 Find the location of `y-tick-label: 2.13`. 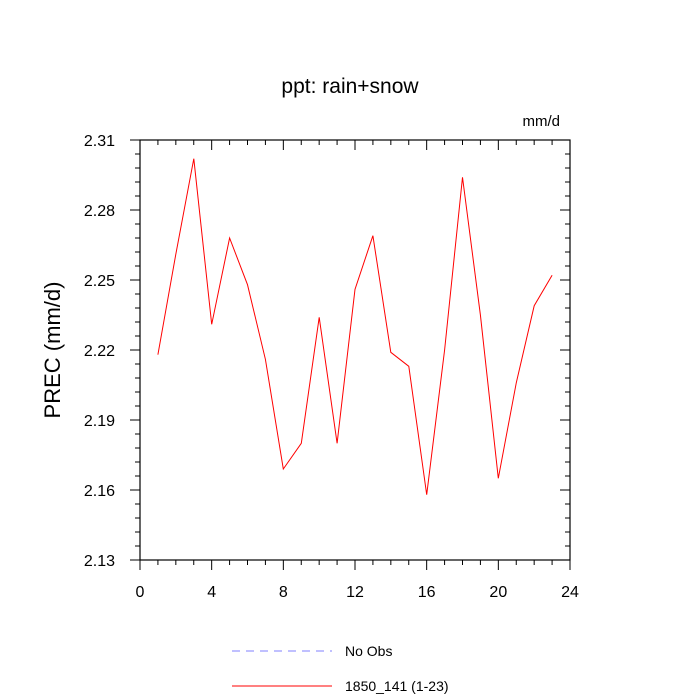

y-tick-label: 2.13 is located at coordinates (99, 561).